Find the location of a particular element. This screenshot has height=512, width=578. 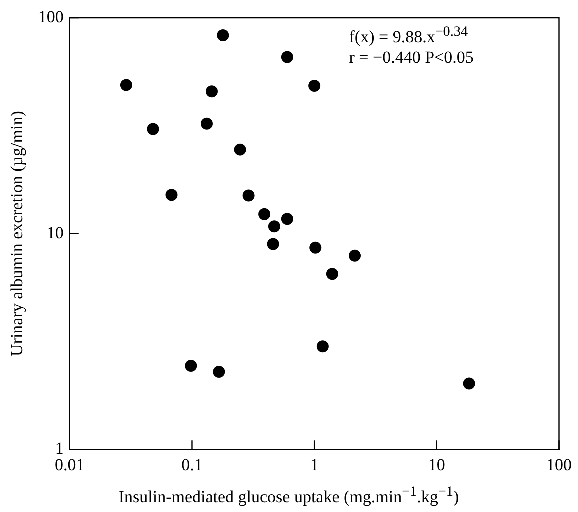

x-axis-title: Insulin-mediated glucose uptake (mg.min$^{−1}$.kg$^{−1}$) is located at coordinates (289, 496).